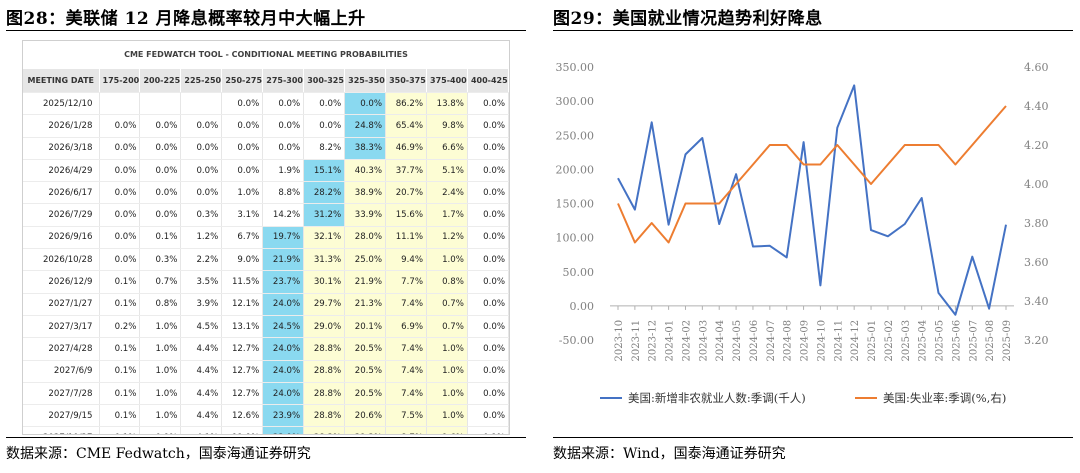  I want to click on probability-cell: 6.7%, so click(242, 238).